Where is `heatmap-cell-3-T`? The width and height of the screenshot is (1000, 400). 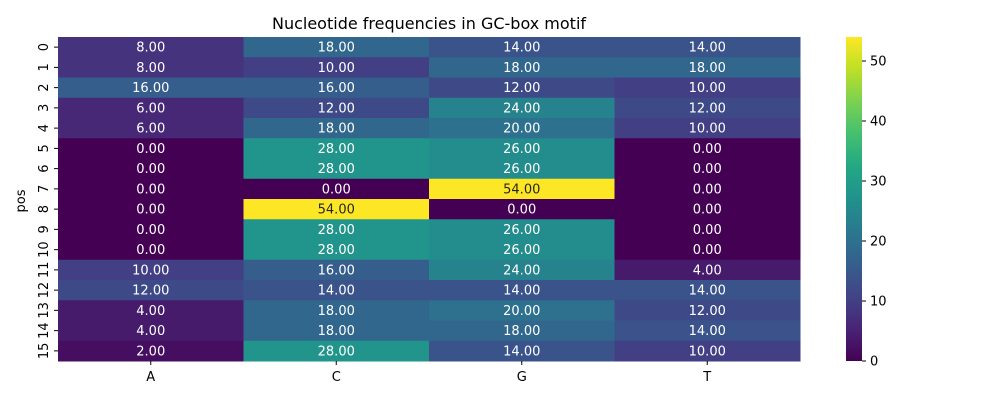
heatmap-cell-3-T is located at coordinates (707, 108).